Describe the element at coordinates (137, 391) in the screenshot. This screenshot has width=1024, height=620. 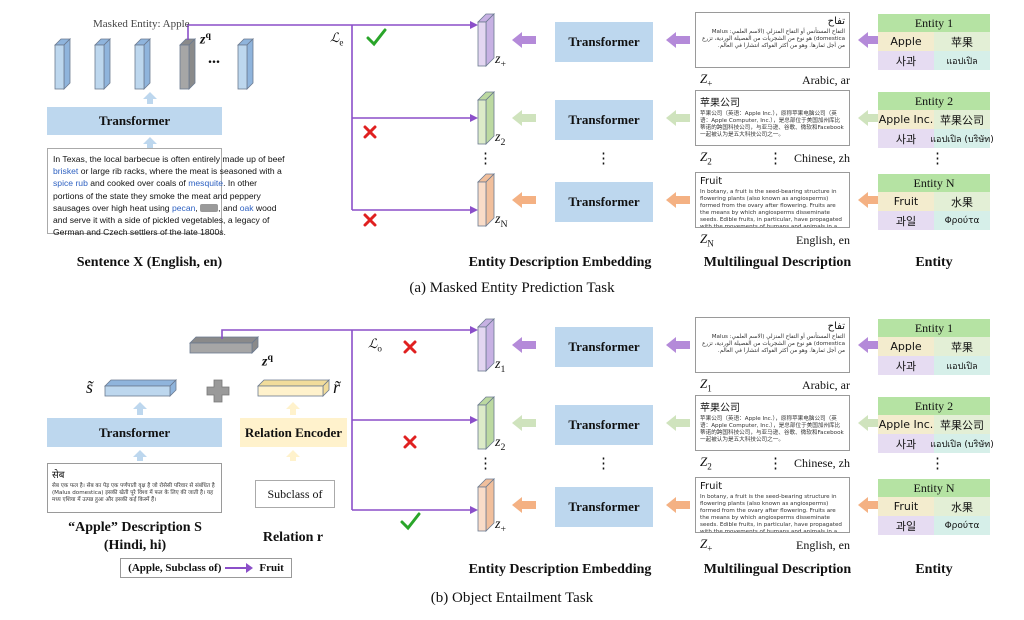
I see `description-embedding` at that location.